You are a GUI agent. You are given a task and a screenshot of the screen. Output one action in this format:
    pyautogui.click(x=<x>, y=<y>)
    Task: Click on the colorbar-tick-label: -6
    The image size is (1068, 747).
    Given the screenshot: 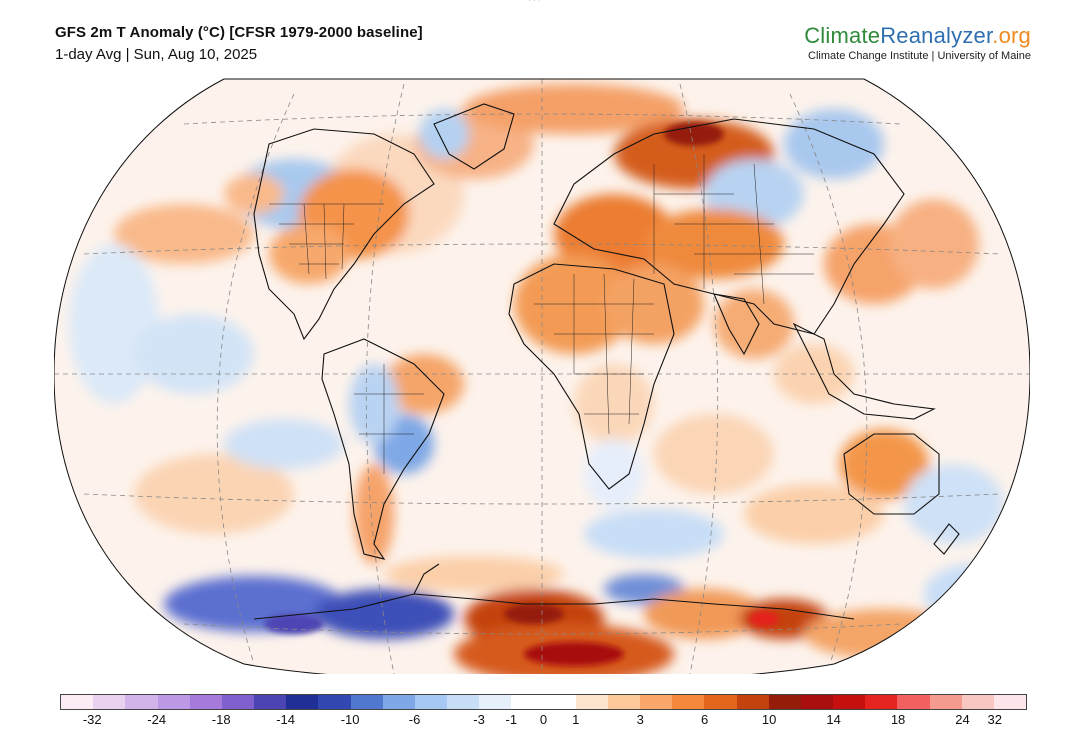 What is the action you would take?
    pyautogui.click(x=414, y=719)
    